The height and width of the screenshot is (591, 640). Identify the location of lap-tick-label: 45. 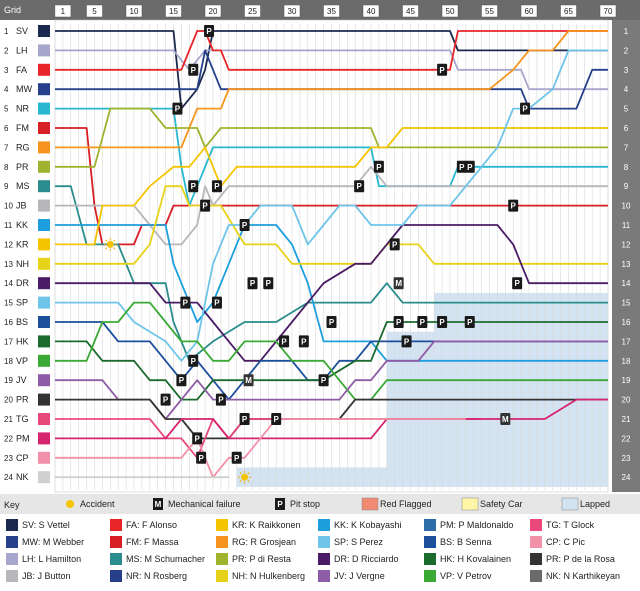
(410, 11).